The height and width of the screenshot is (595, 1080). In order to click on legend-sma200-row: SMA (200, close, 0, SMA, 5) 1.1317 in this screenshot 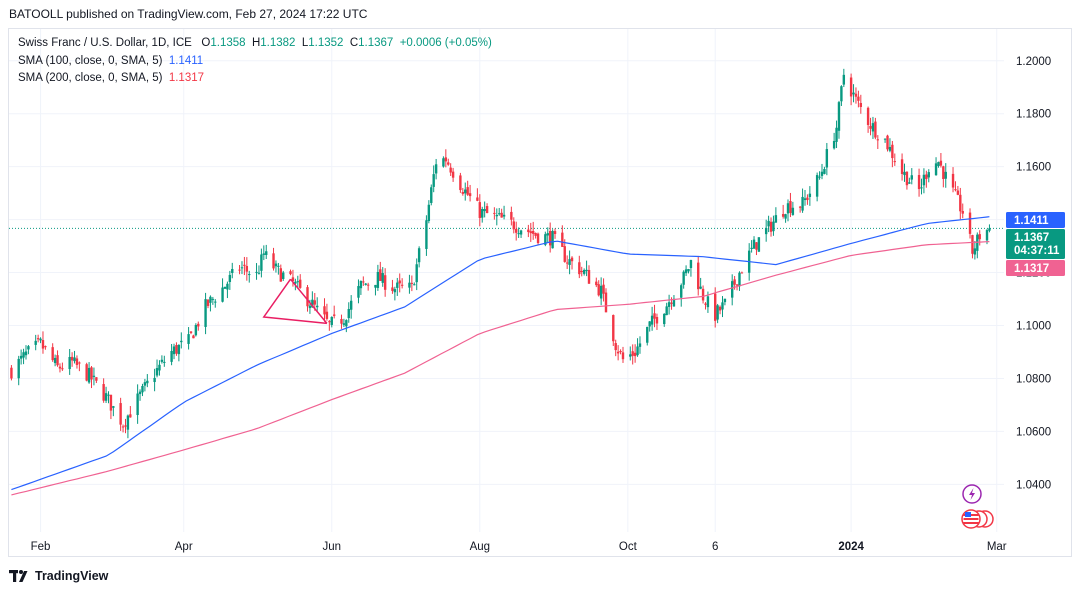, I will do `click(255, 79)`.